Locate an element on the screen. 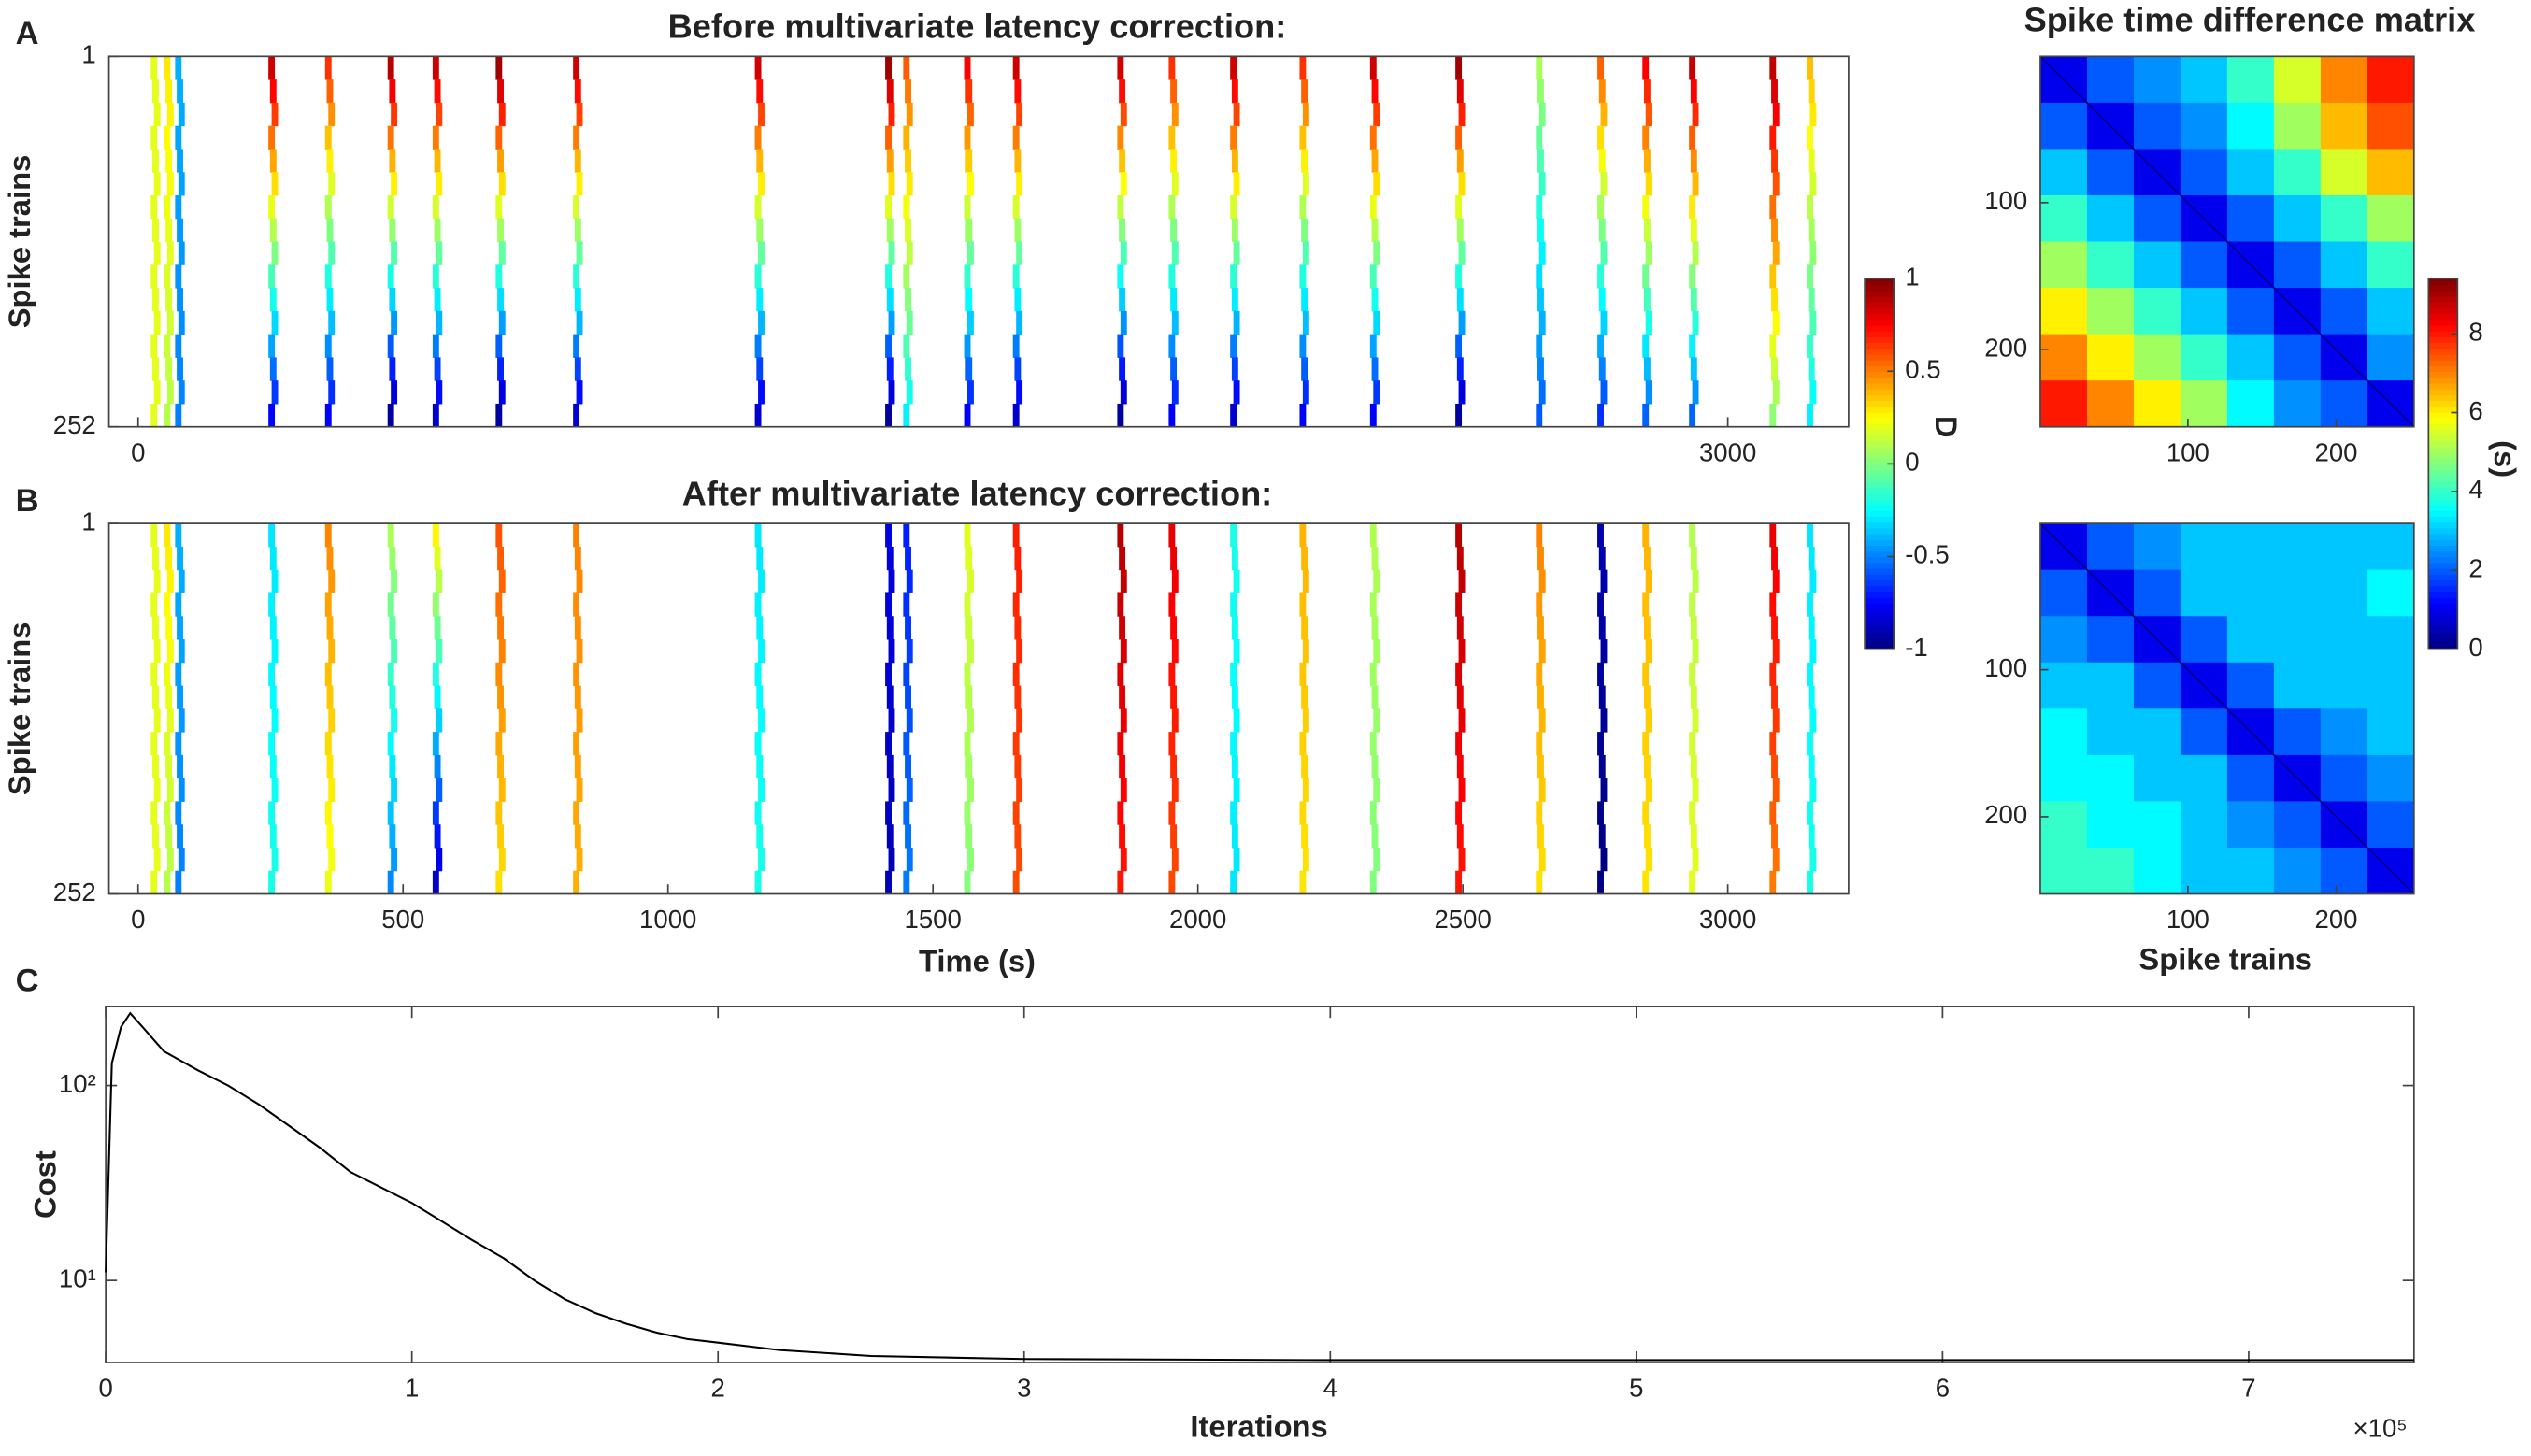 This screenshot has height=1456, width=2531. x-tick-label: 0 is located at coordinates (105, 1388).